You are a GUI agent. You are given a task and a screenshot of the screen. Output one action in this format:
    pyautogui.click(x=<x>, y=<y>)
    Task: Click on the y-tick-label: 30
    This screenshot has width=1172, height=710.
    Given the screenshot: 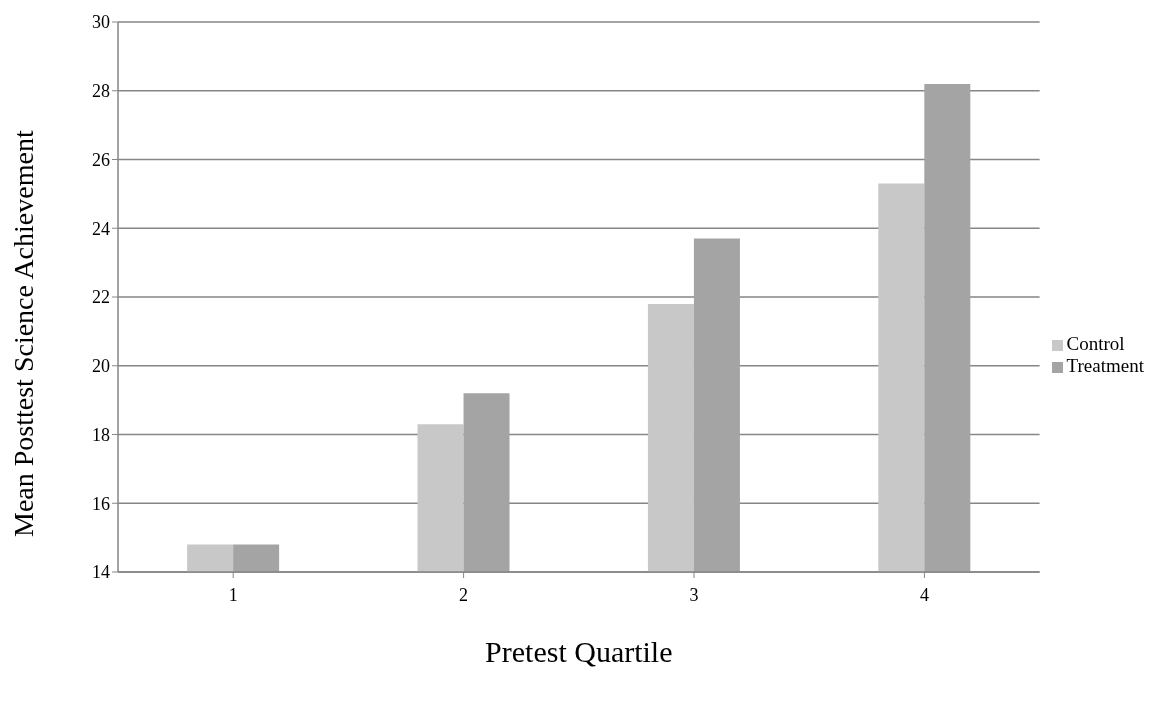 What is the action you would take?
    pyautogui.click(x=101, y=22)
    